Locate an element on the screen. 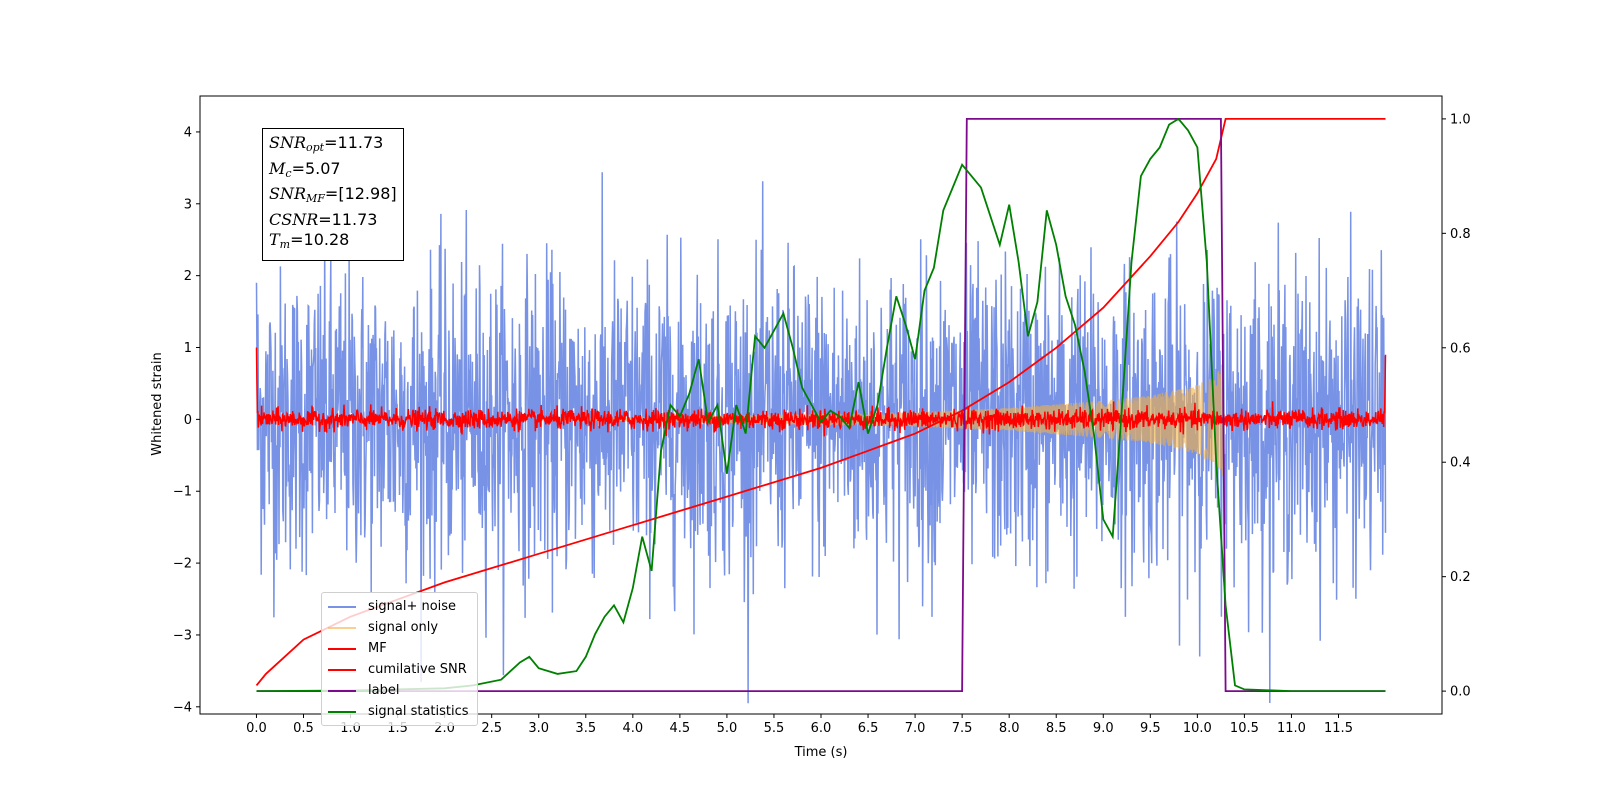 The height and width of the screenshot is (800, 1600). x-axis-label: Time (s) is located at coordinates (821, 752).